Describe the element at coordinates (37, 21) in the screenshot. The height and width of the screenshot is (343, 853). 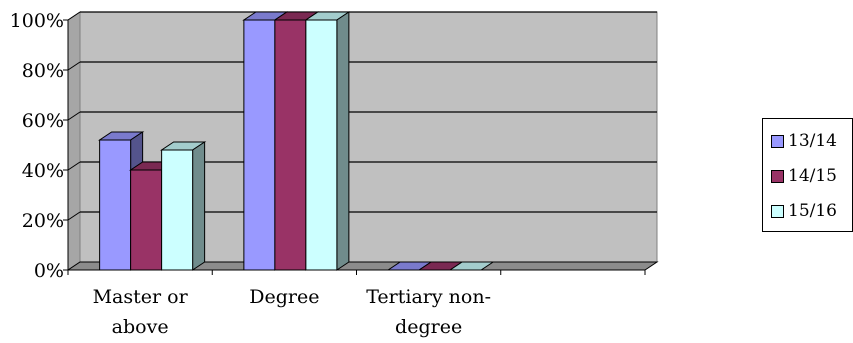
I see `y-tick-label: 100%` at that location.